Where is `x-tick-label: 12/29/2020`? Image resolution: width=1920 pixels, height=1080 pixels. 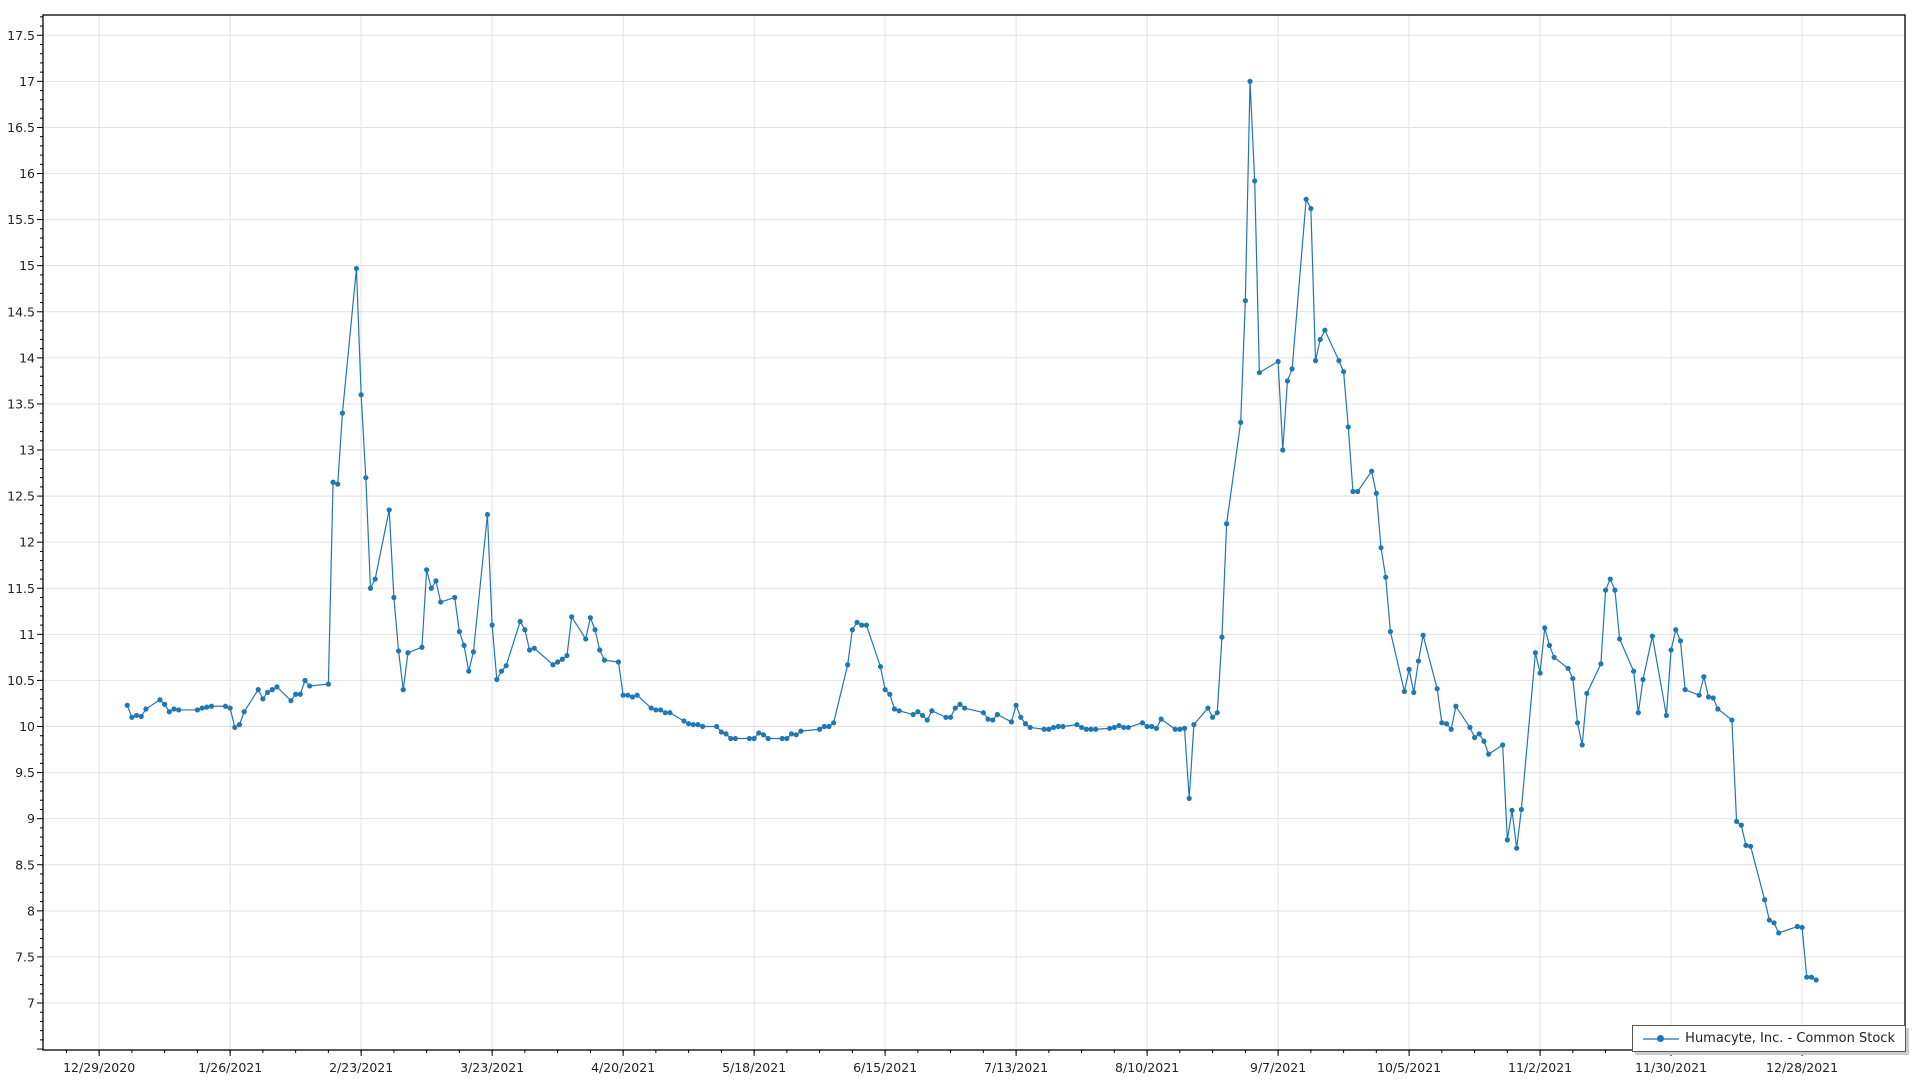 x-tick-label: 12/29/2020 is located at coordinates (99, 1067).